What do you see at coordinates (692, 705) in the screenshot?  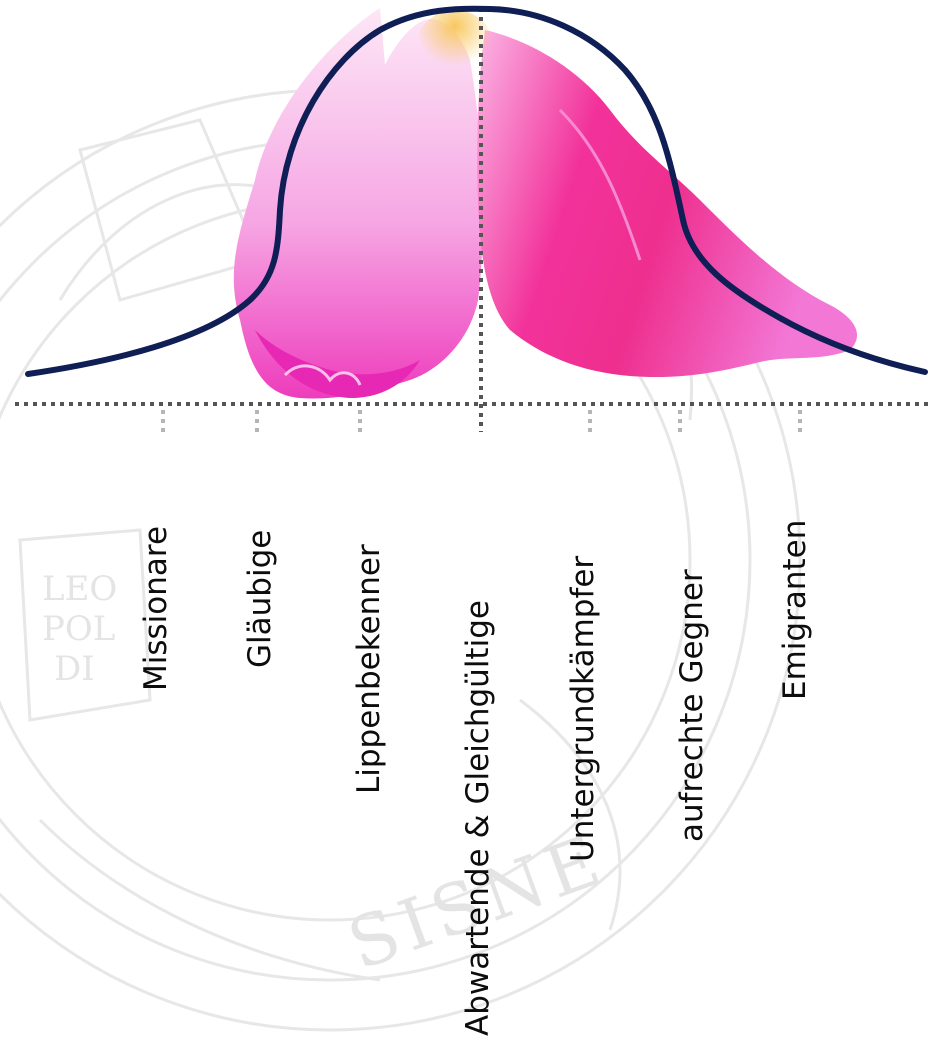 I see `label-aufrechte-gegner: aufrechte Gegner` at bounding box center [692, 705].